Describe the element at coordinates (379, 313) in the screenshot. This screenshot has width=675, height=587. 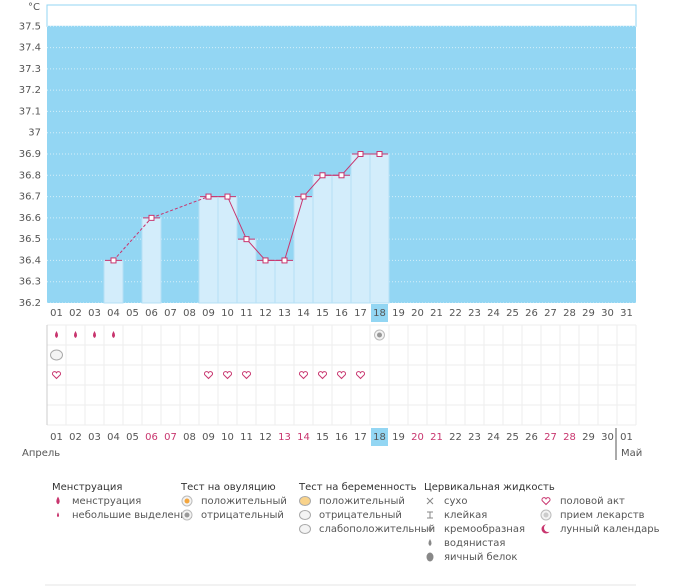
I see `x-tick-label: 18` at that location.